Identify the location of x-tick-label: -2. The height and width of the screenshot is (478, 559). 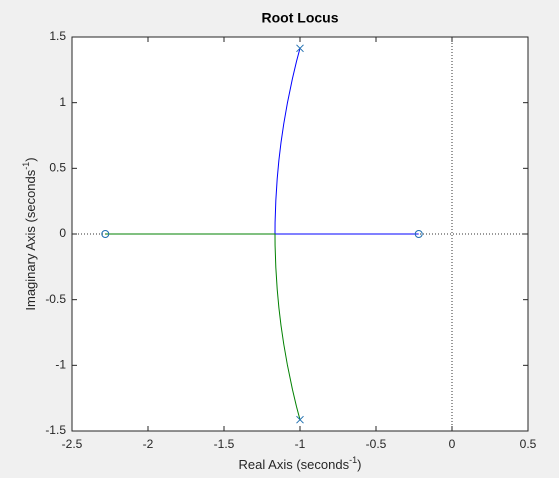
(148, 444).